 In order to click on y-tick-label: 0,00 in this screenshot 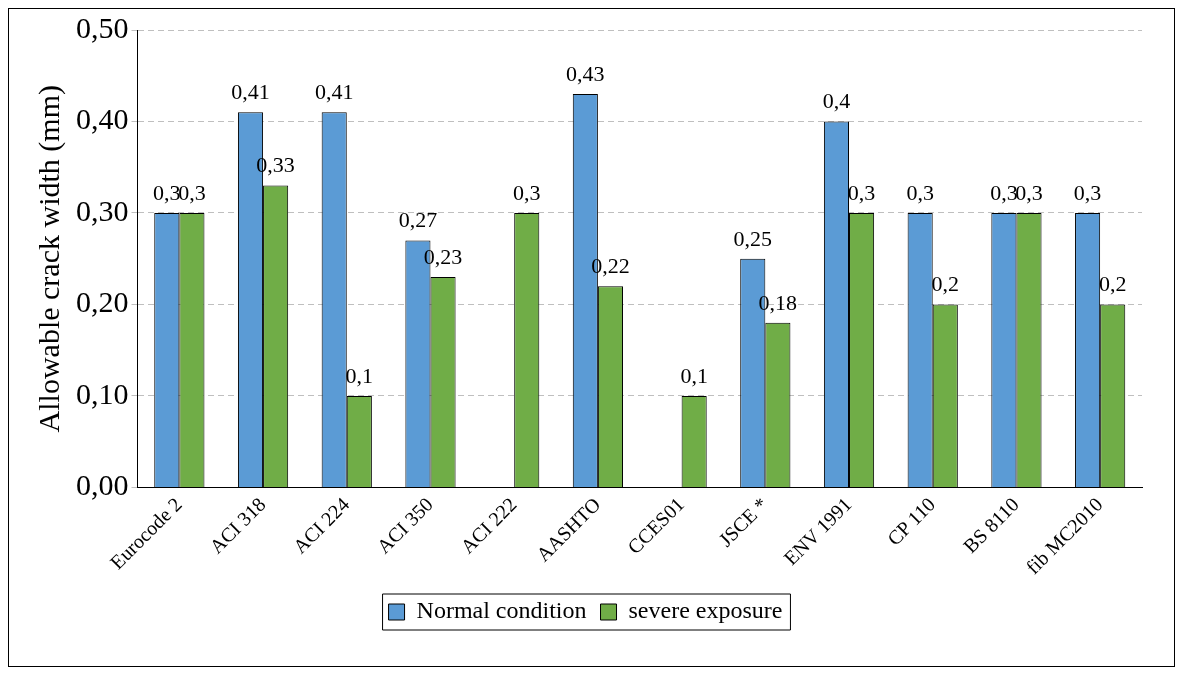, I will do `click(102, 485)`.